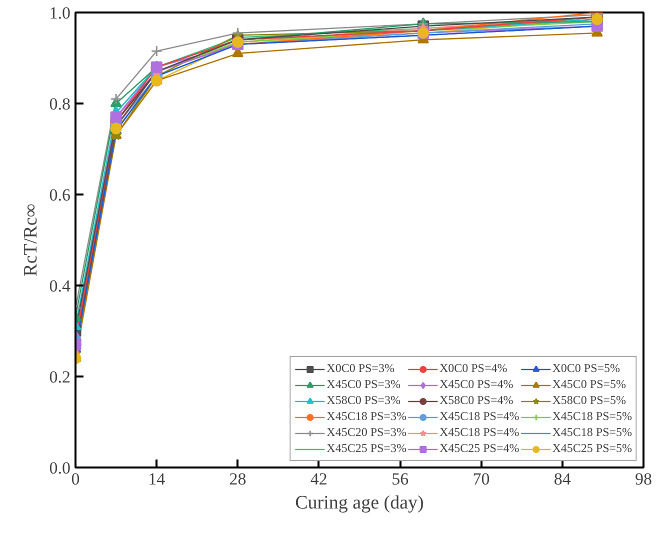 This screenshot has height=537, width=661. What do you see at coordinates (60, 286) in the screenshot?
I see `y-tick-label: 0.4` at bounding box center [60, 286].